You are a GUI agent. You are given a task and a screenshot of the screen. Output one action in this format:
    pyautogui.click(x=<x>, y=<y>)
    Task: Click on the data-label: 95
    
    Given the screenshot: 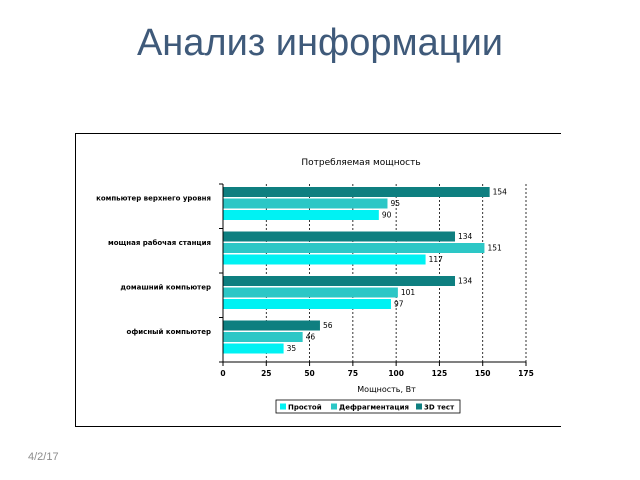 What is the action you would take?
    pyautogui.click(x=395, y=203)
    